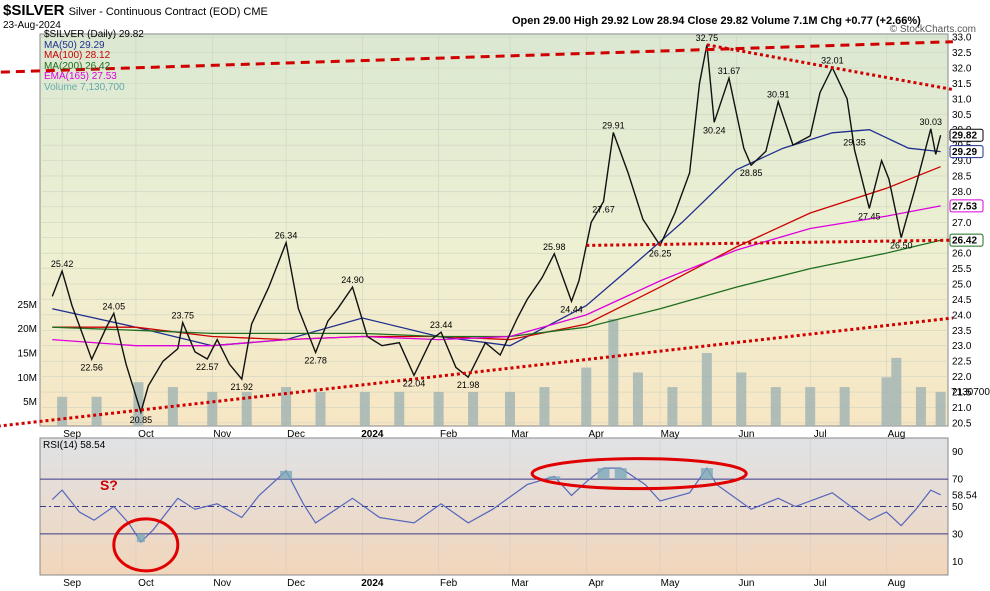 Image resolution: width=990 pixels, height=591 pixels. What do you see at coordinates (554, 247) in the screenshot?
I see `price-annotation: 25.98` at bounding box center [554, 247].